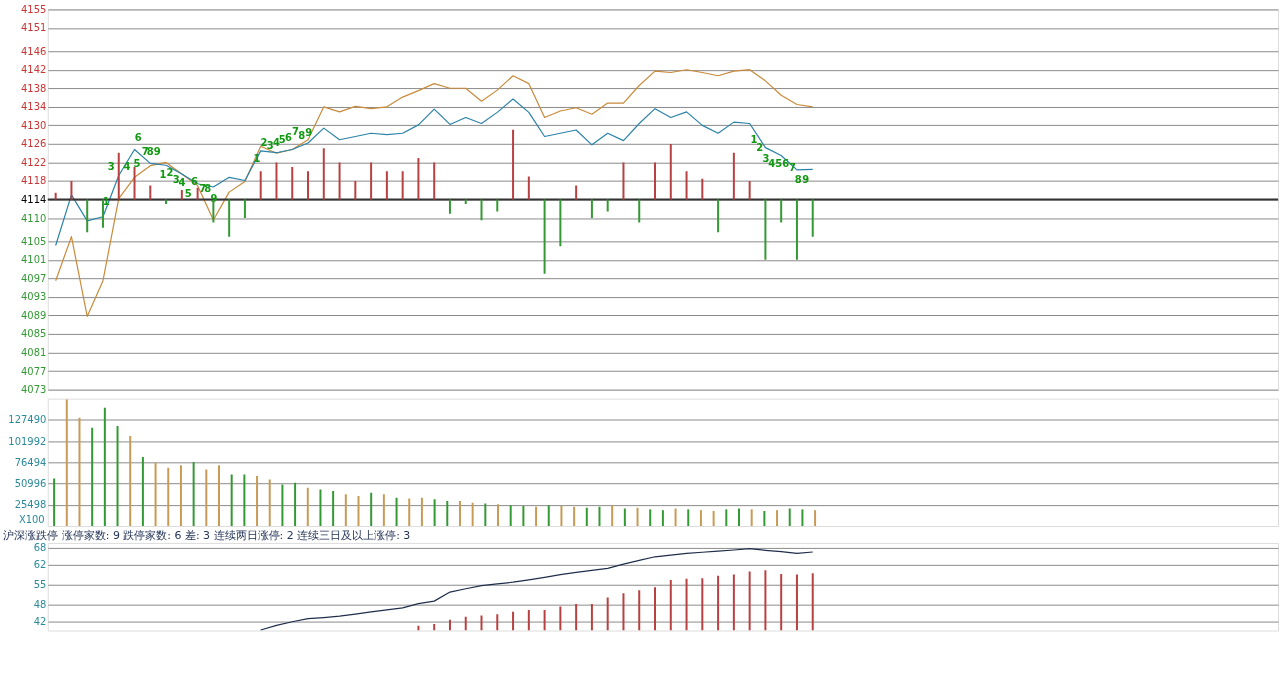 Image resolution: width=1280 pixels, height=682 pixels. Describe the element at coordinates (27, 441) in the screenshot. I see `y-tick-label: 101992` at that location.